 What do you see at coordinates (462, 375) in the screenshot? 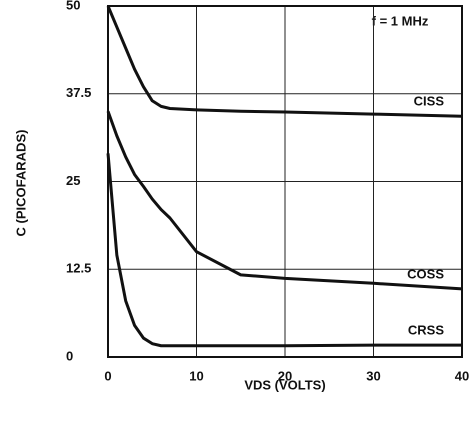
I see `x-tick-label: 40` at bounding box center [462, 375].